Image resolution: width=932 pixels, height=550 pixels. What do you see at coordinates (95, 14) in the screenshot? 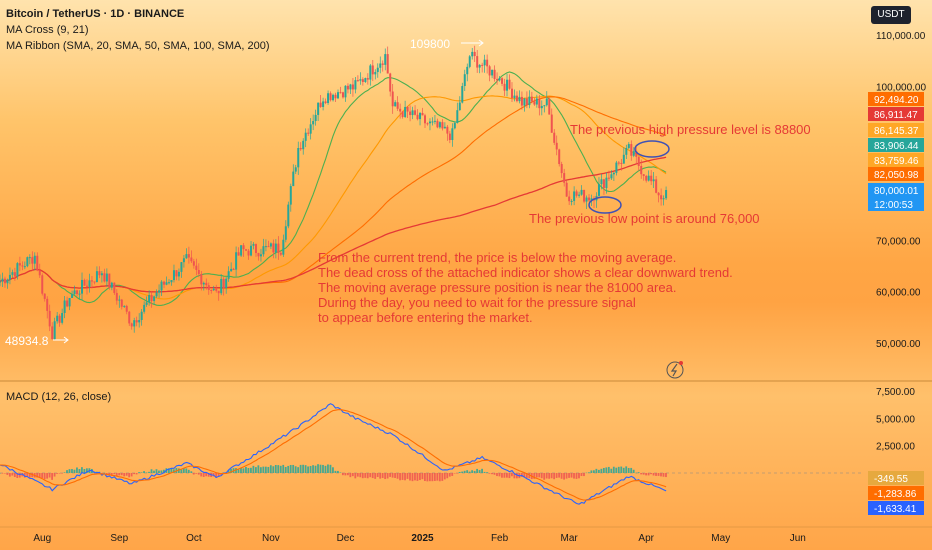
I see `symbol-title: Bitcoin / TetherUS · 1D · BINANCE` at bounding box center [95, 14].